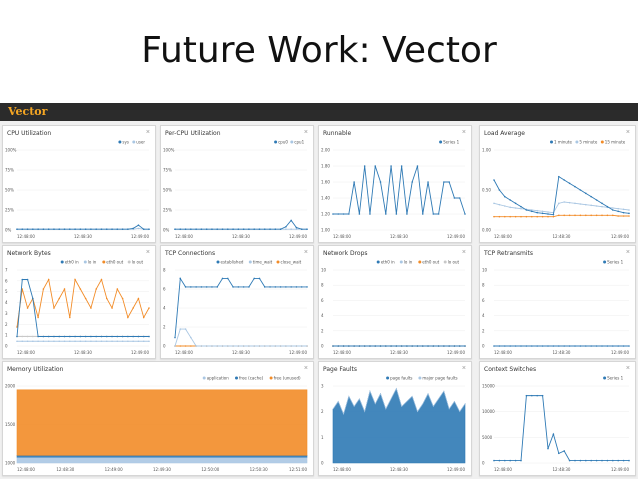 Image resolution: width=638 pixels, height=479 pixels. I want to click on series-area, so click(162, 460).